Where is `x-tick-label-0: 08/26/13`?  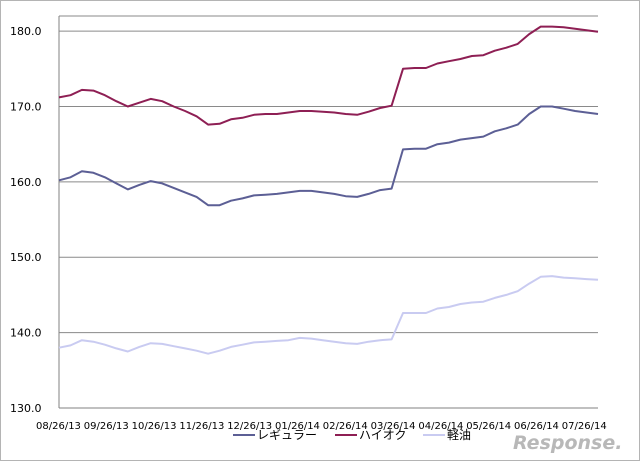 x-tick-label-0: 08/26/13 is located at coordinates (58, 426).